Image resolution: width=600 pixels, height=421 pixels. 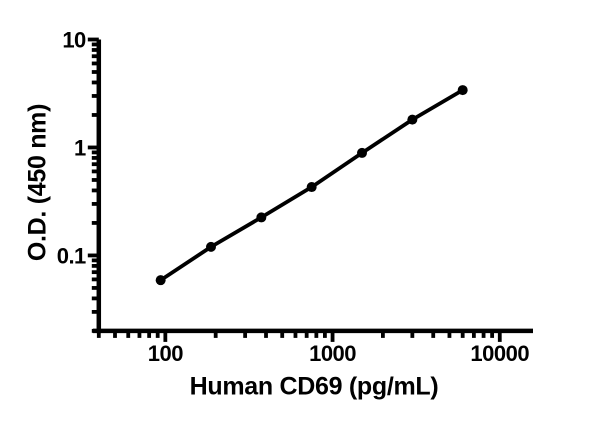 What do you see at coordinates (314, 387) in the screenshot?
I see `x-axis-title: Human CD69 (pg/mL)` at bounding box center [314, 387].